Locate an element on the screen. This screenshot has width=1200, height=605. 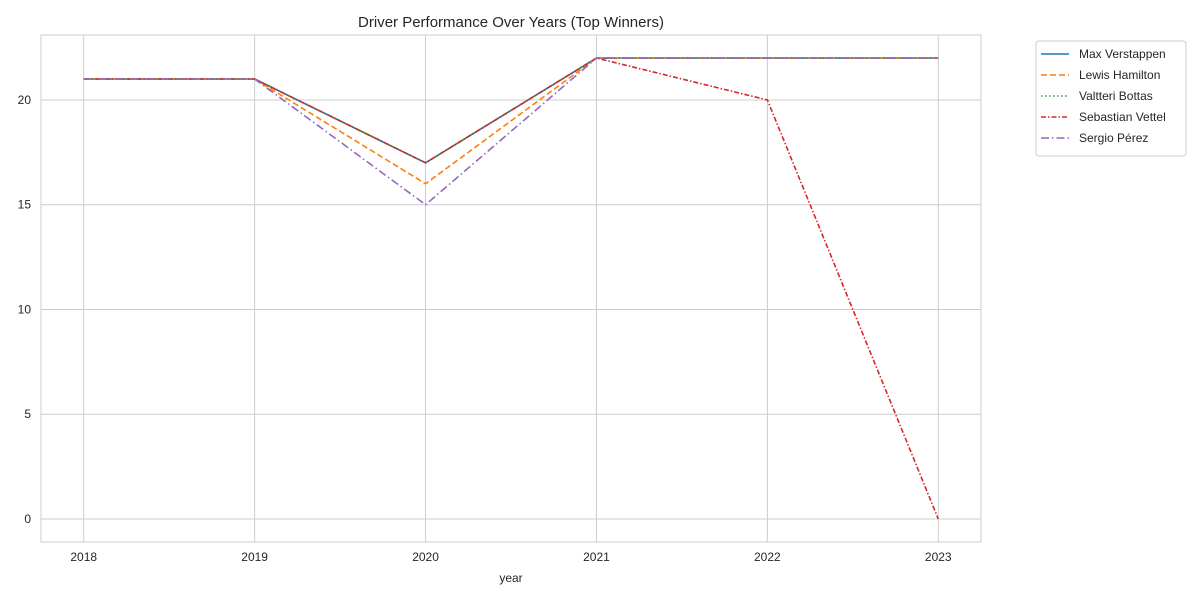
legend-box is located at coordinates (1111, 98).